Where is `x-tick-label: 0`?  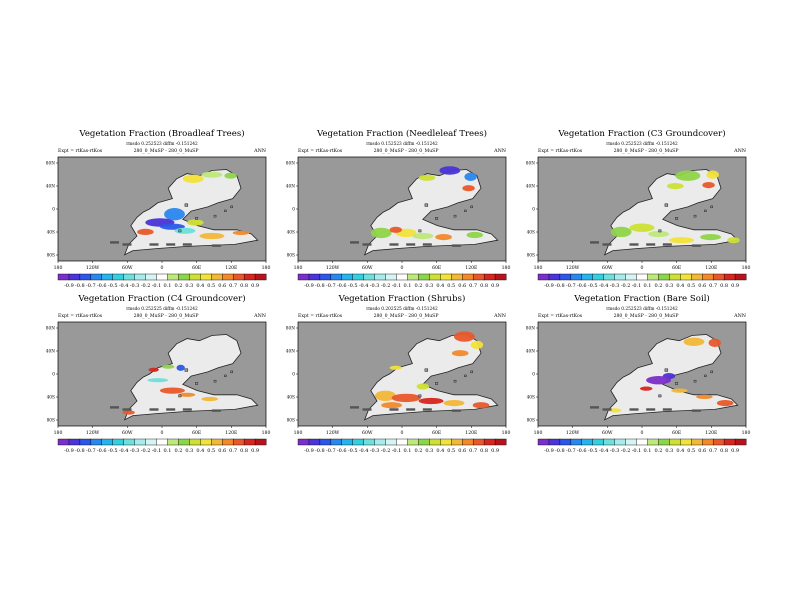 x-tick-label: 0 is located at coordinates (402, 268).